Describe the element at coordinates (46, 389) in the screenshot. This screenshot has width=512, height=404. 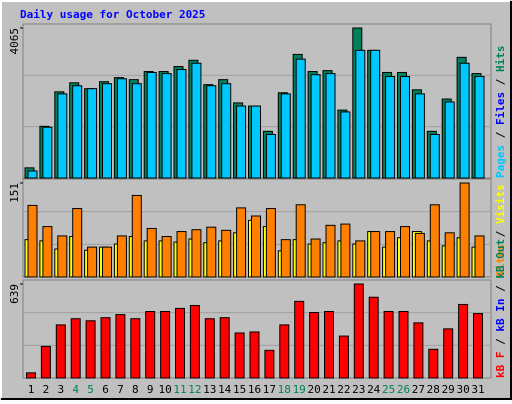
I see `x-tick-label: 2` at that location.